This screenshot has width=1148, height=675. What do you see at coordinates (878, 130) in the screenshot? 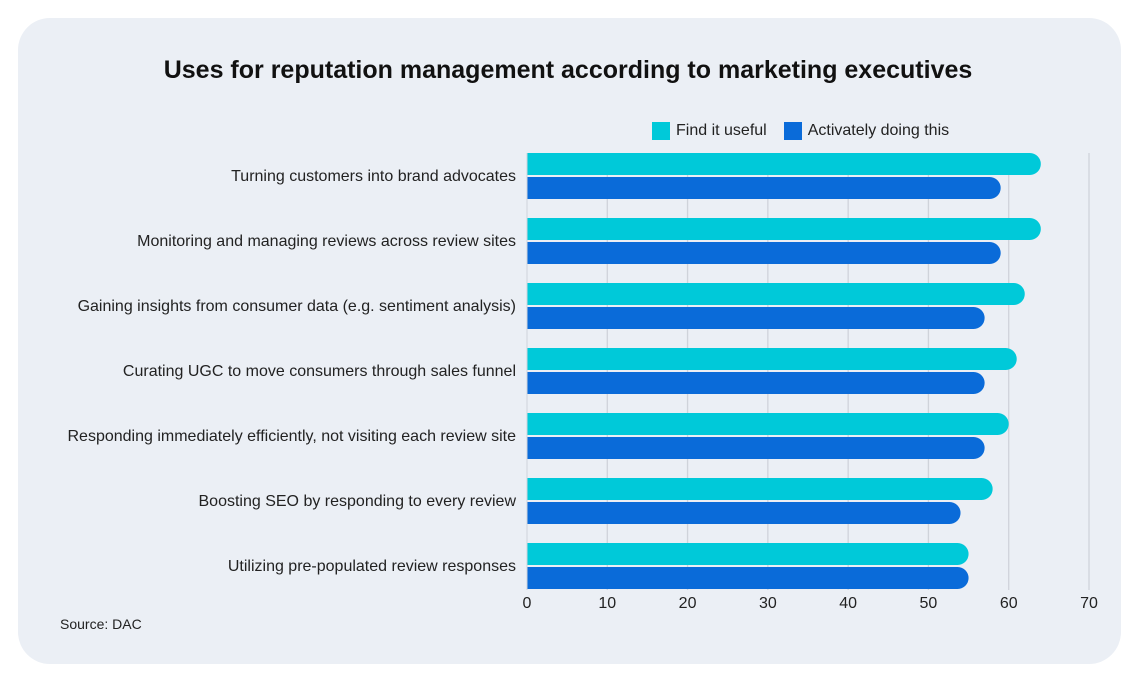
I see `legend-label: Activately doing this` at bounding box center [878, 130].